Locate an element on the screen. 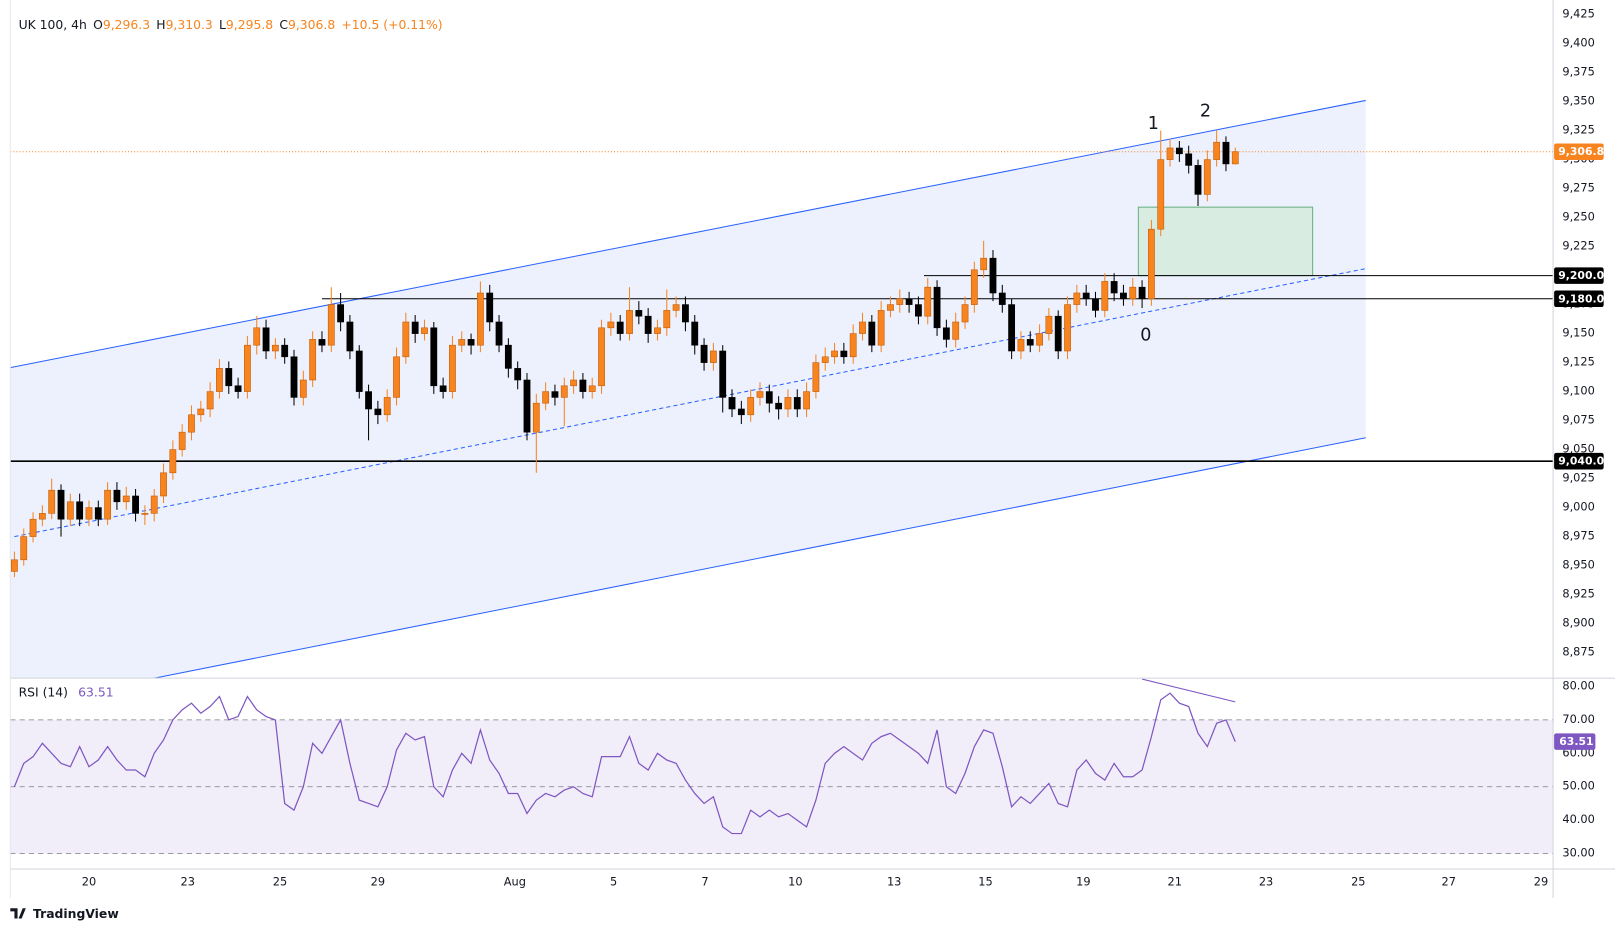  x-tick-label: 23 is located at coordinates (188, 881).